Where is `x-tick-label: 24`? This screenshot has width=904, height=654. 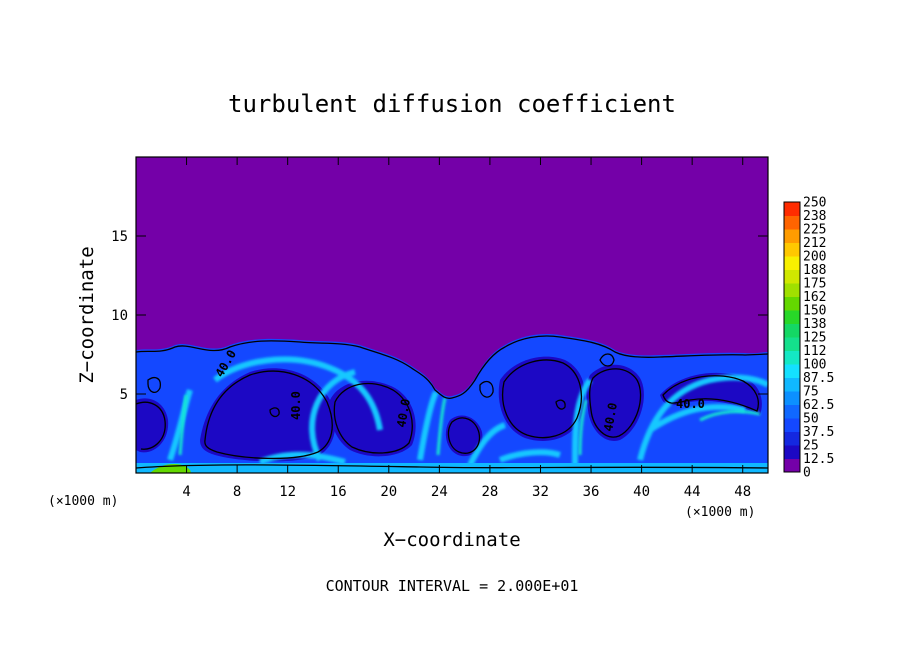 x-tick-label: 24 is located at coordinates (439, 492).